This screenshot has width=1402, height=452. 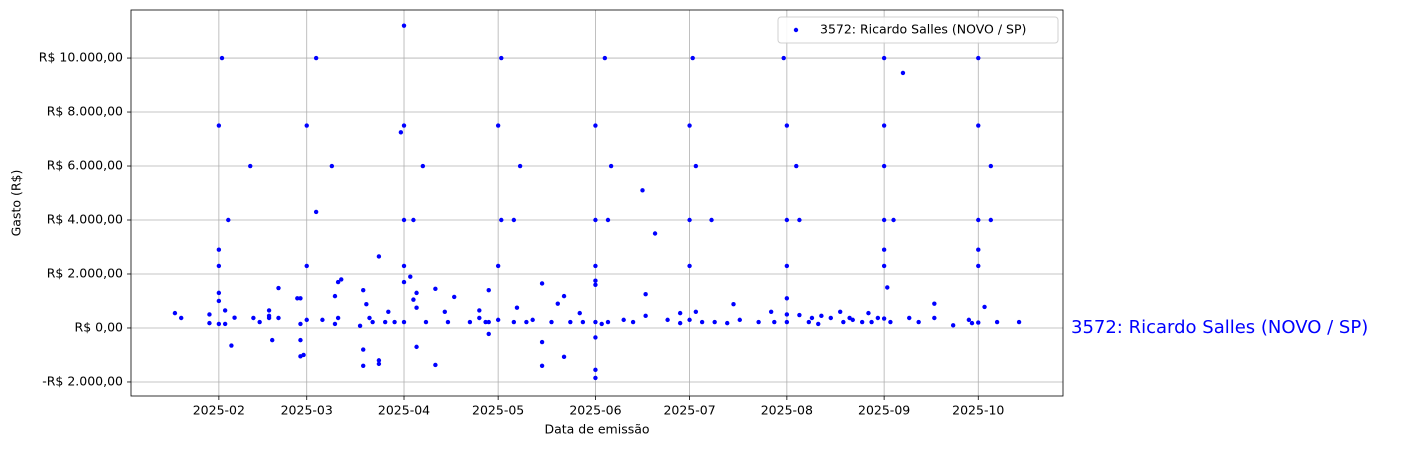 What do you see at coordinates (85, 111) in the screenshot?
I see `y-tick-label: R$ 8.000,00` at bounding box center [85, 111].